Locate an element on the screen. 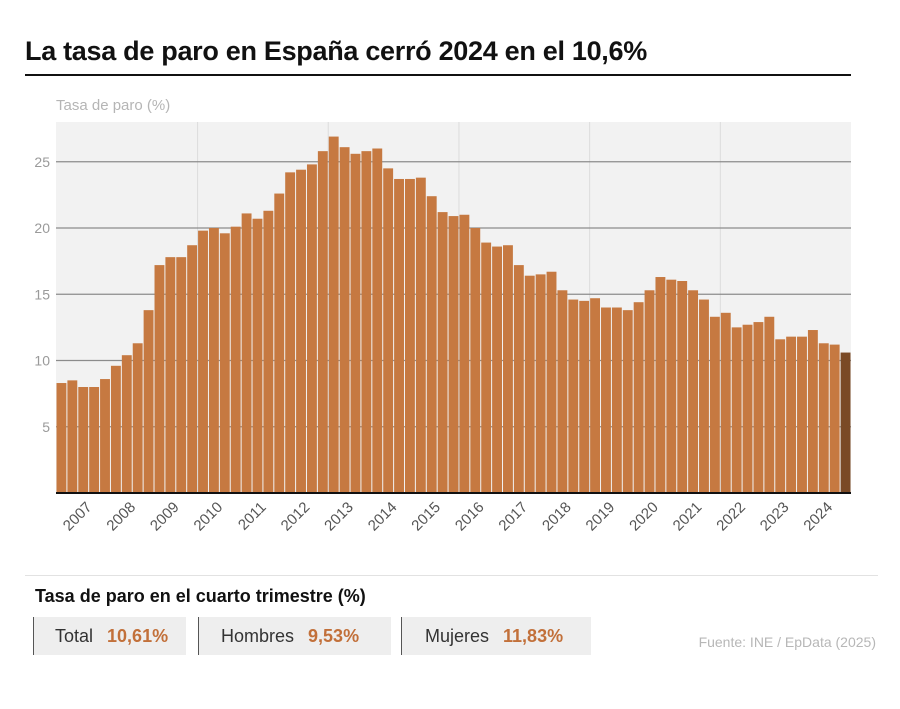 This screenshot has height=709, width=900. stat-total: Total 10,61% is located at coordinates (109, 636).